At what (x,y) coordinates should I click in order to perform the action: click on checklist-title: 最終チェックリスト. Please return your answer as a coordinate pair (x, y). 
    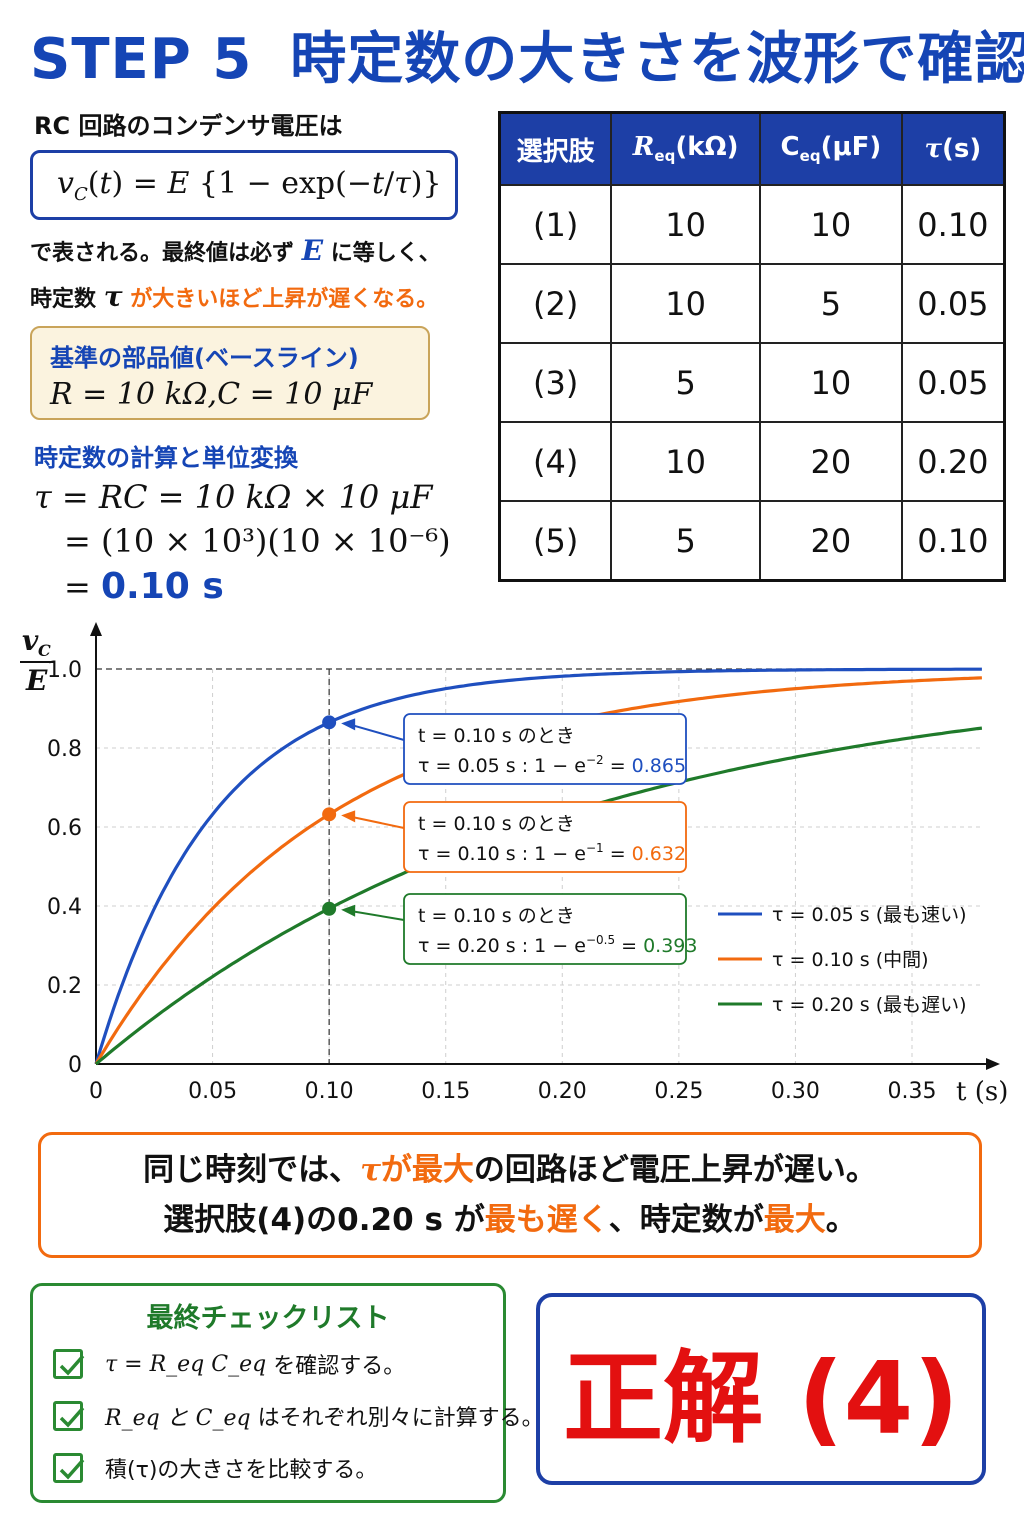
    Looking at the image, I should click on (268, 1318).